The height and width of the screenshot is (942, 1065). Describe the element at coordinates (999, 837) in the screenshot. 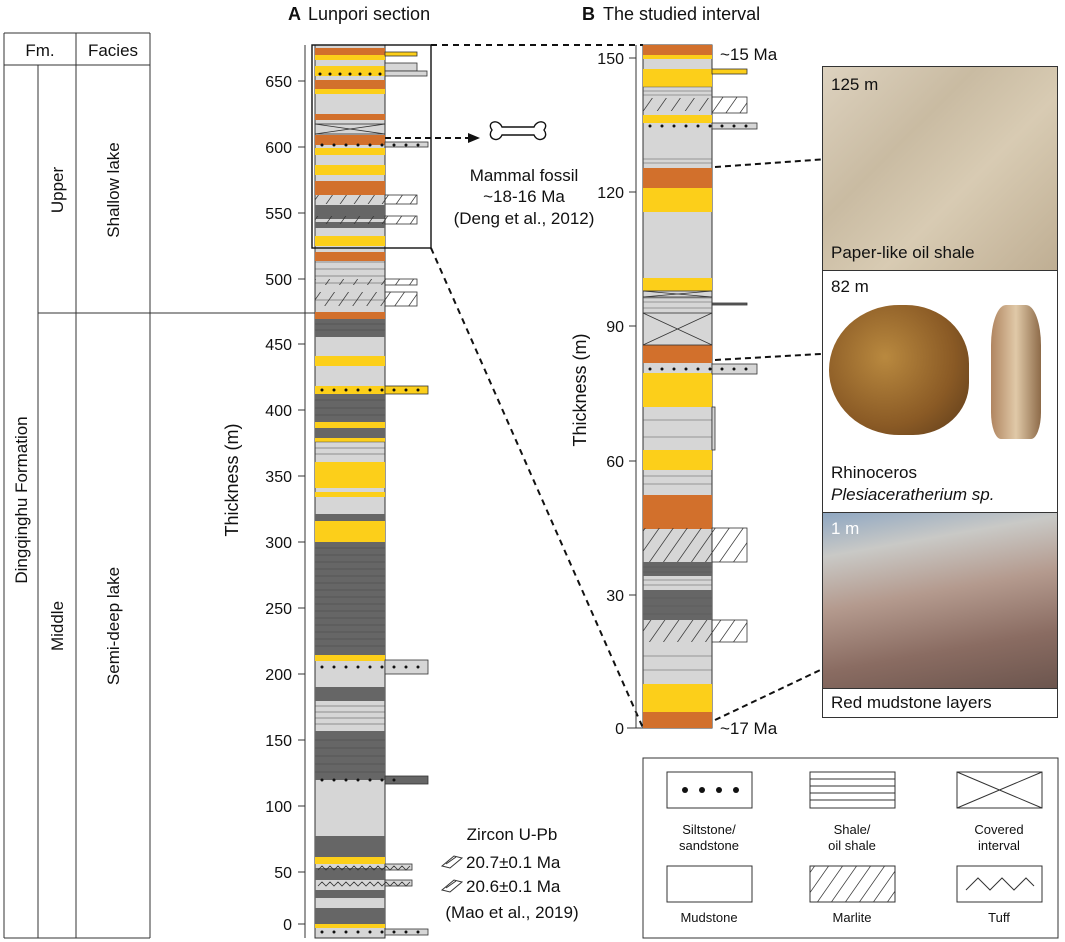

I see `legend-covered-label: Covered interval` at that location.